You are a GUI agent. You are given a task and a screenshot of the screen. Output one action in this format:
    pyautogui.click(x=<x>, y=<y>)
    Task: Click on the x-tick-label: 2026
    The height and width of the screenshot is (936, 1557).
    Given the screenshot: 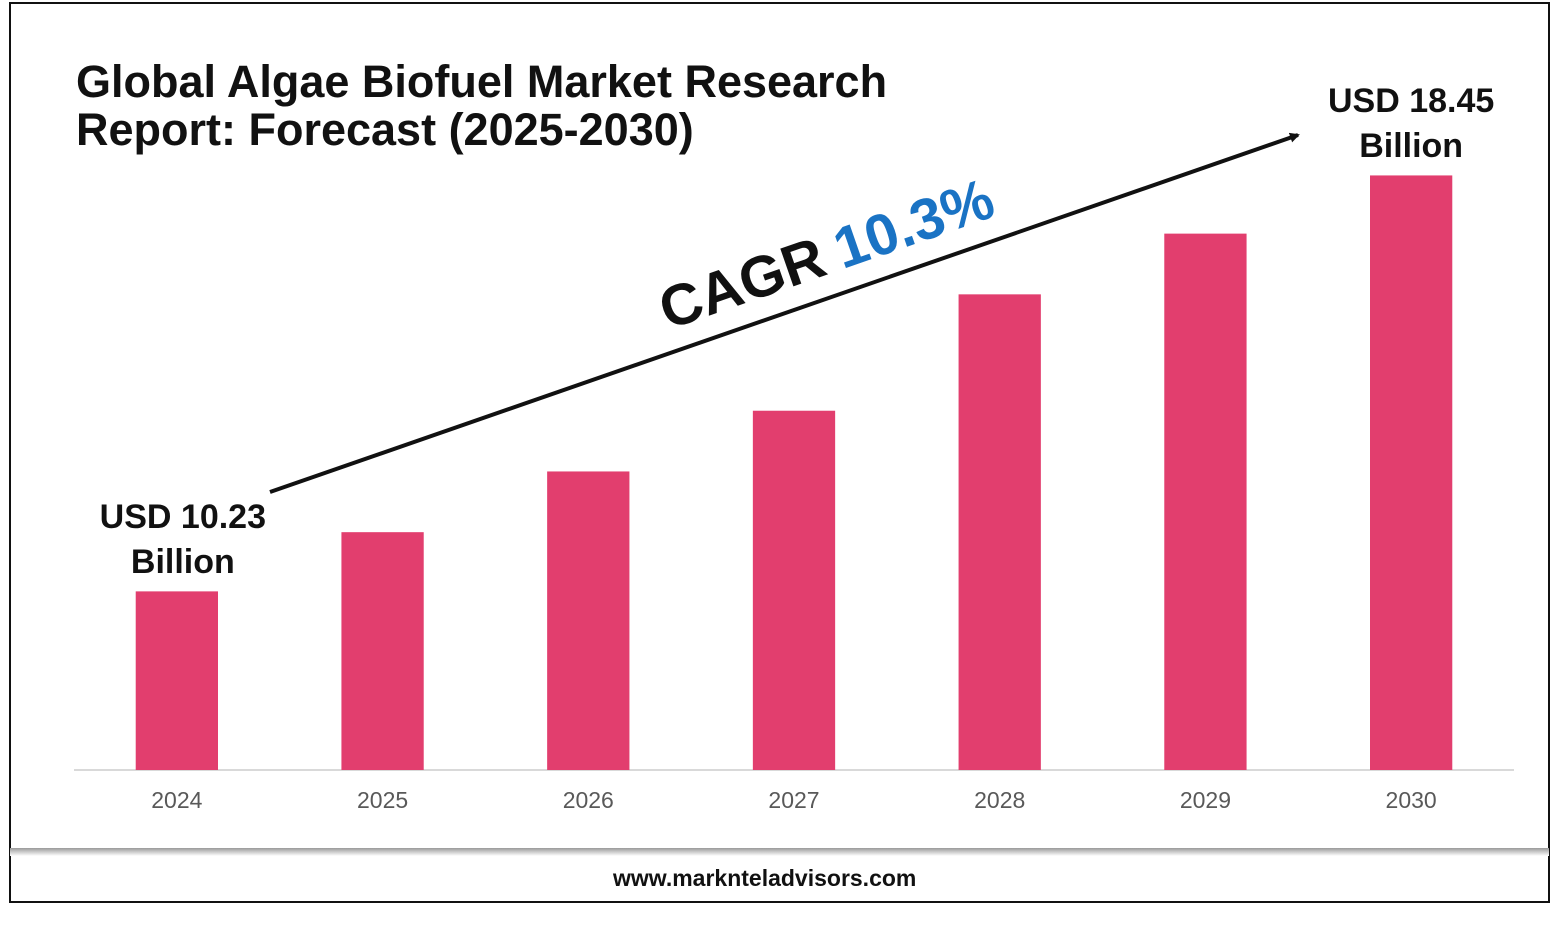 What is the action you would take?
    pyautogui.click(x=588, y=800)
    